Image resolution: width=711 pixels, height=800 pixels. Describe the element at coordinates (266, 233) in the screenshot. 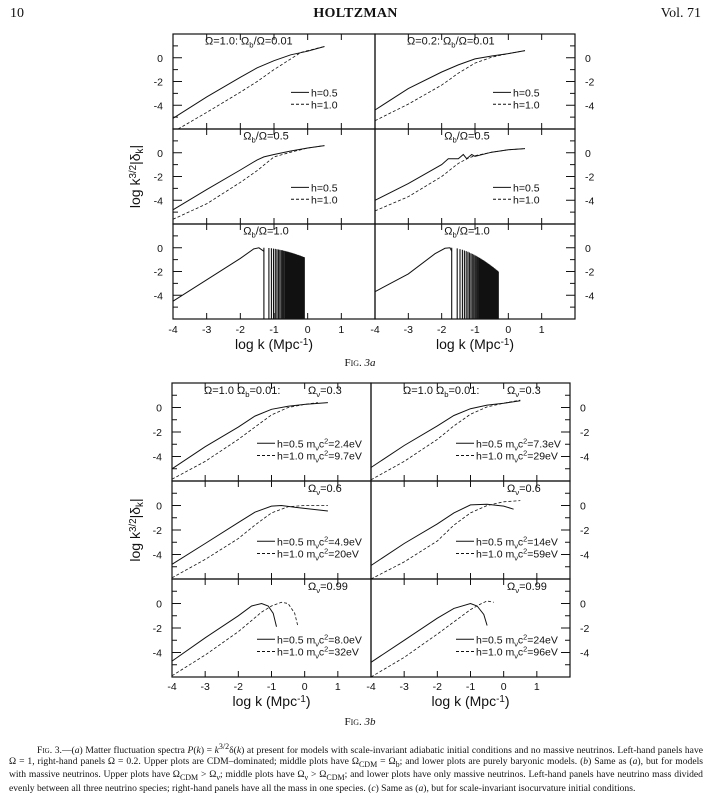

I see `panel-label: Ωb/Ω=1.0` at that location.